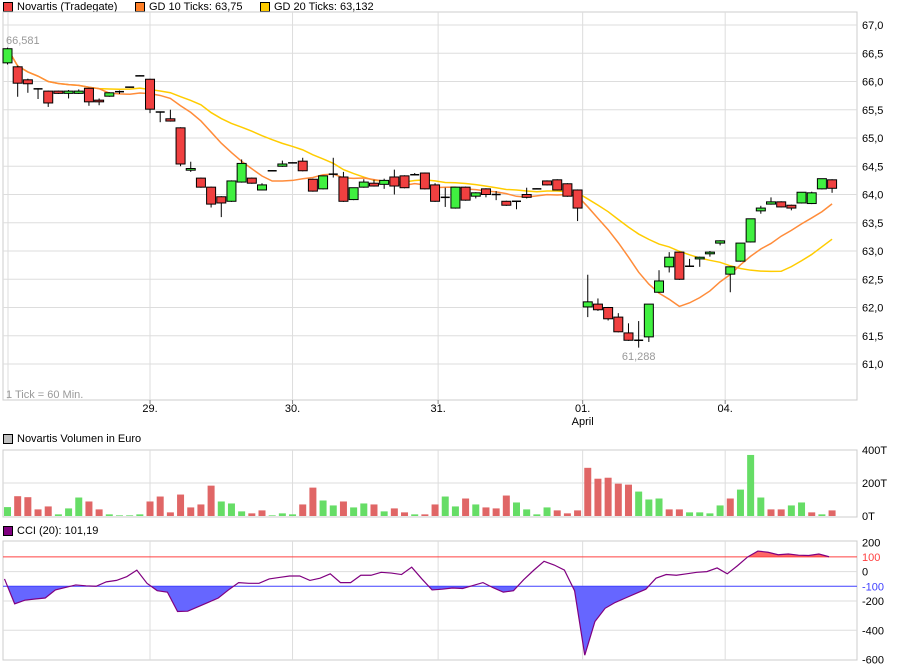 The width and height of the screenshot is (900, 670). Describe the element at coordinates (149, 409) in the screenshot. I see `date-tick-label: 29.` at that location.